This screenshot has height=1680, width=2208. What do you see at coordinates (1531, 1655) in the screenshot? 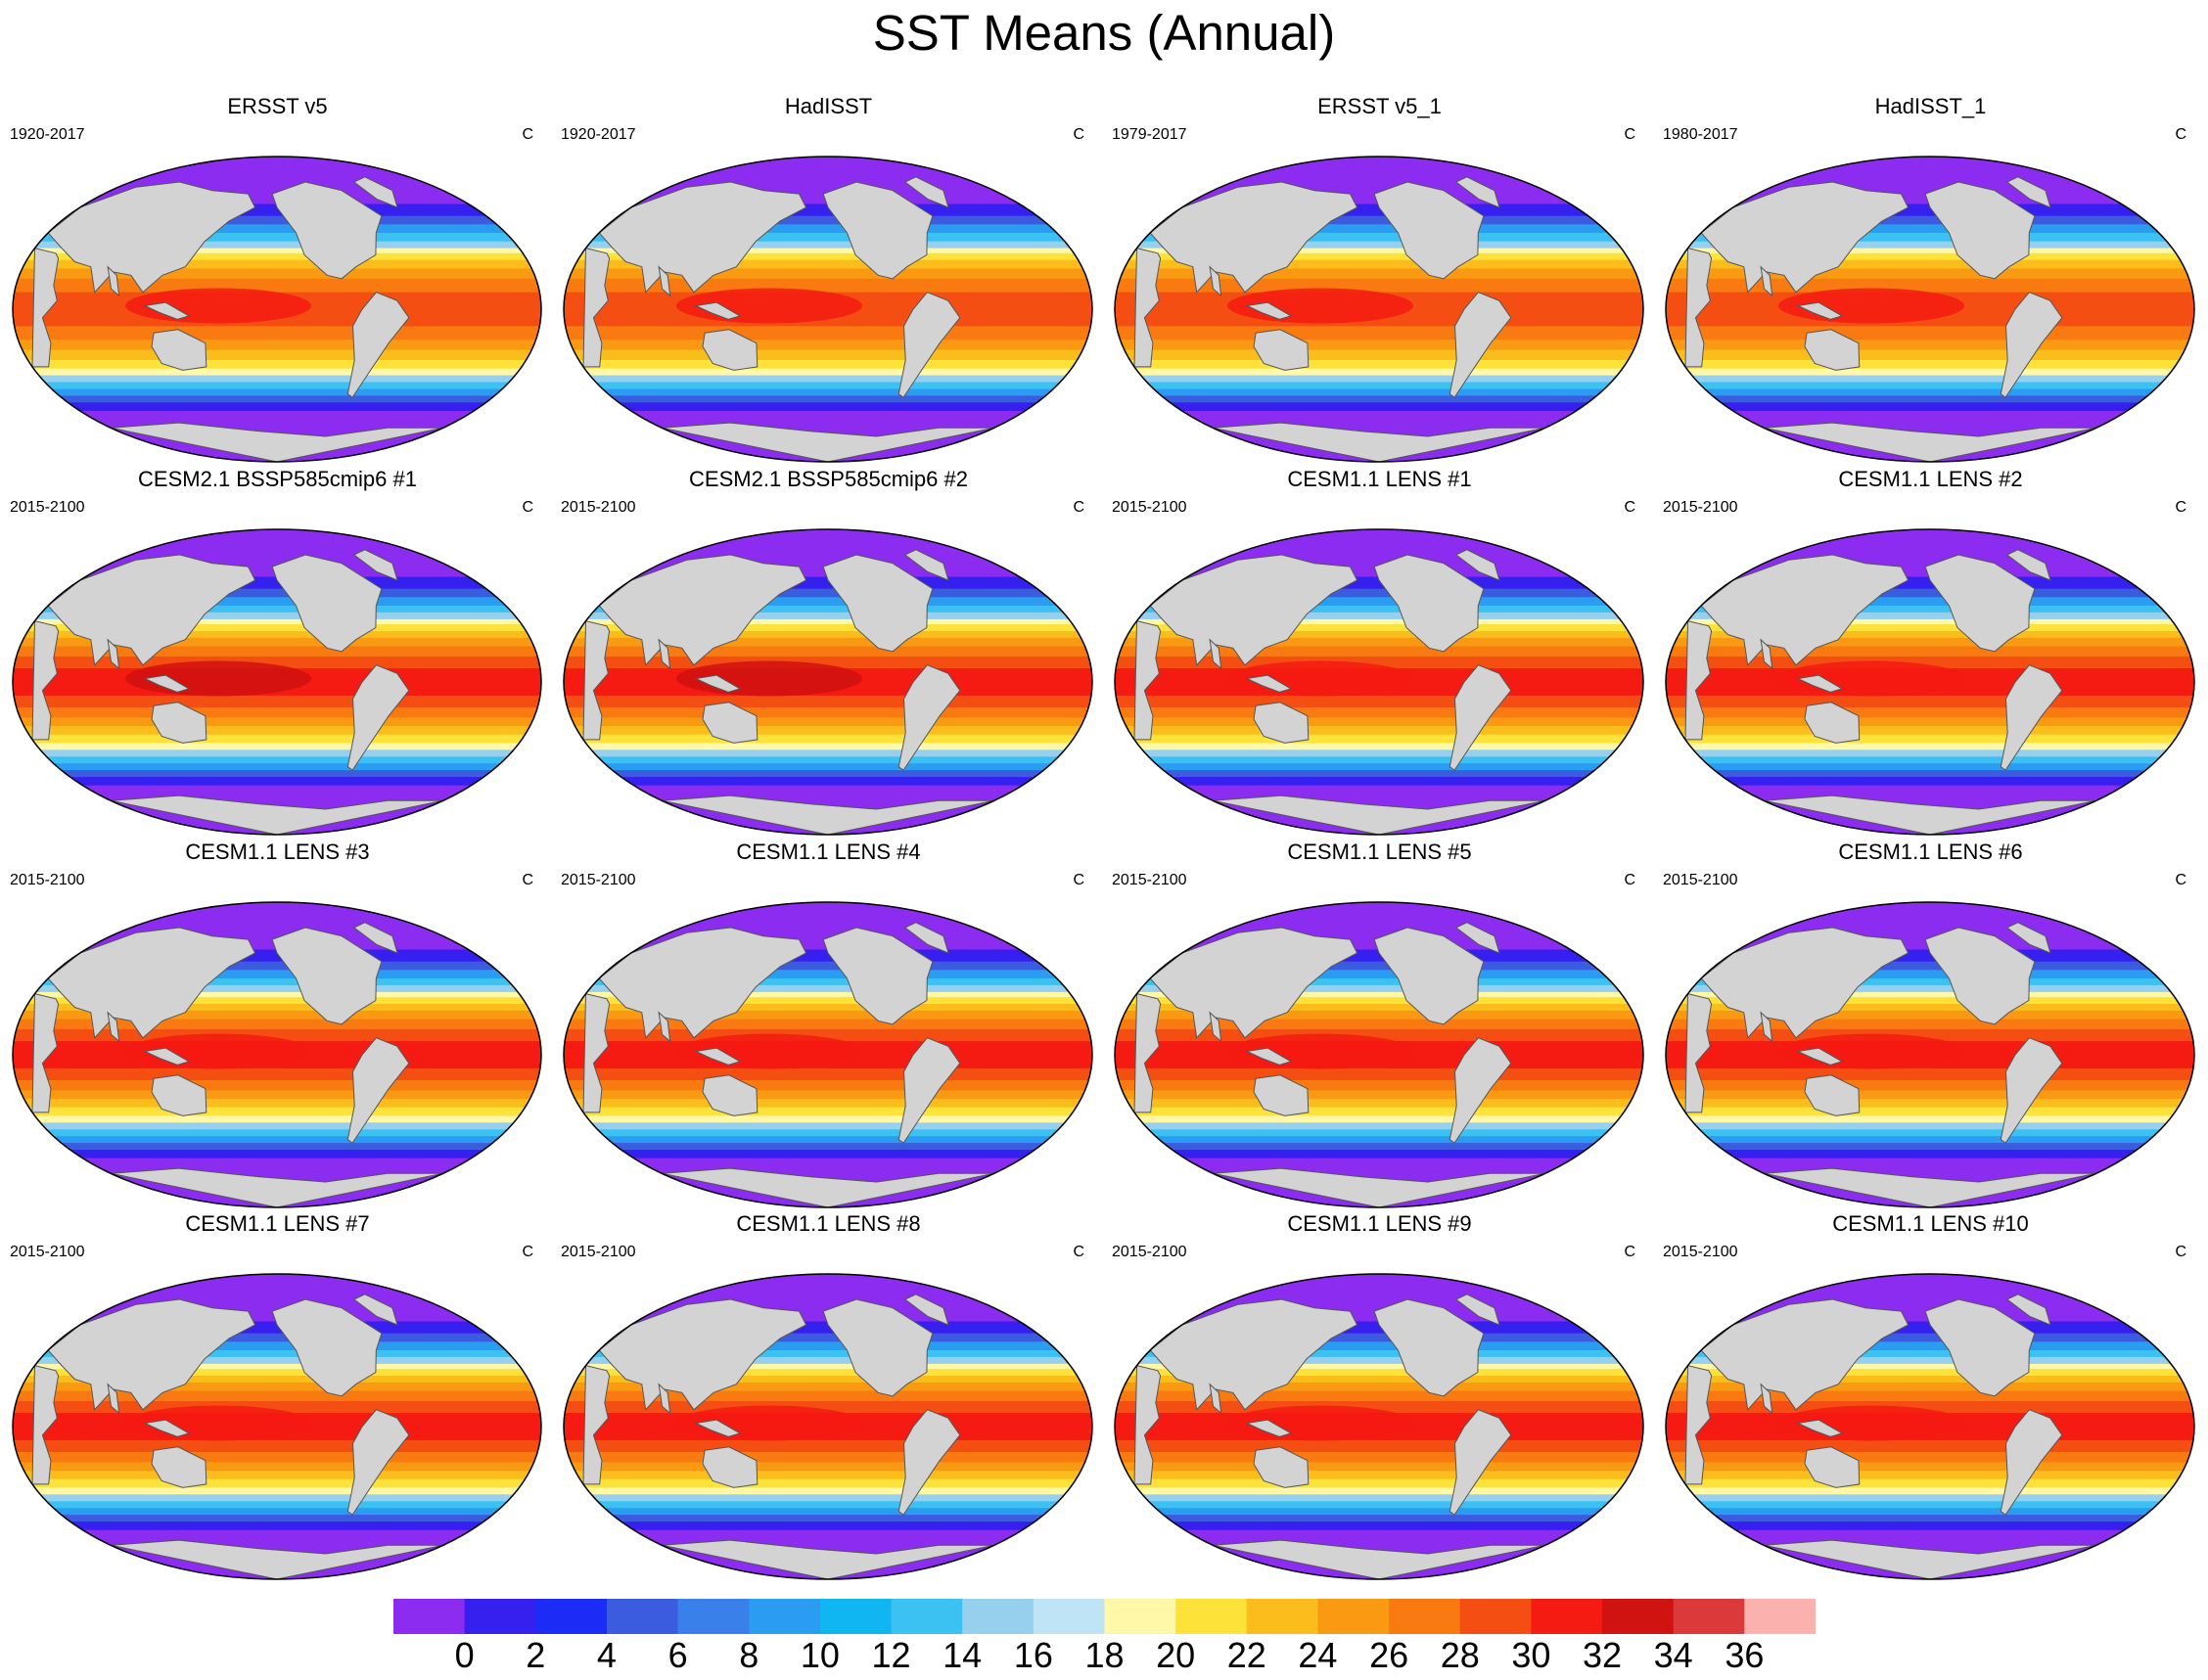
I see `colorbar-tick-label: 30` at bounding box center [1531, 1655].